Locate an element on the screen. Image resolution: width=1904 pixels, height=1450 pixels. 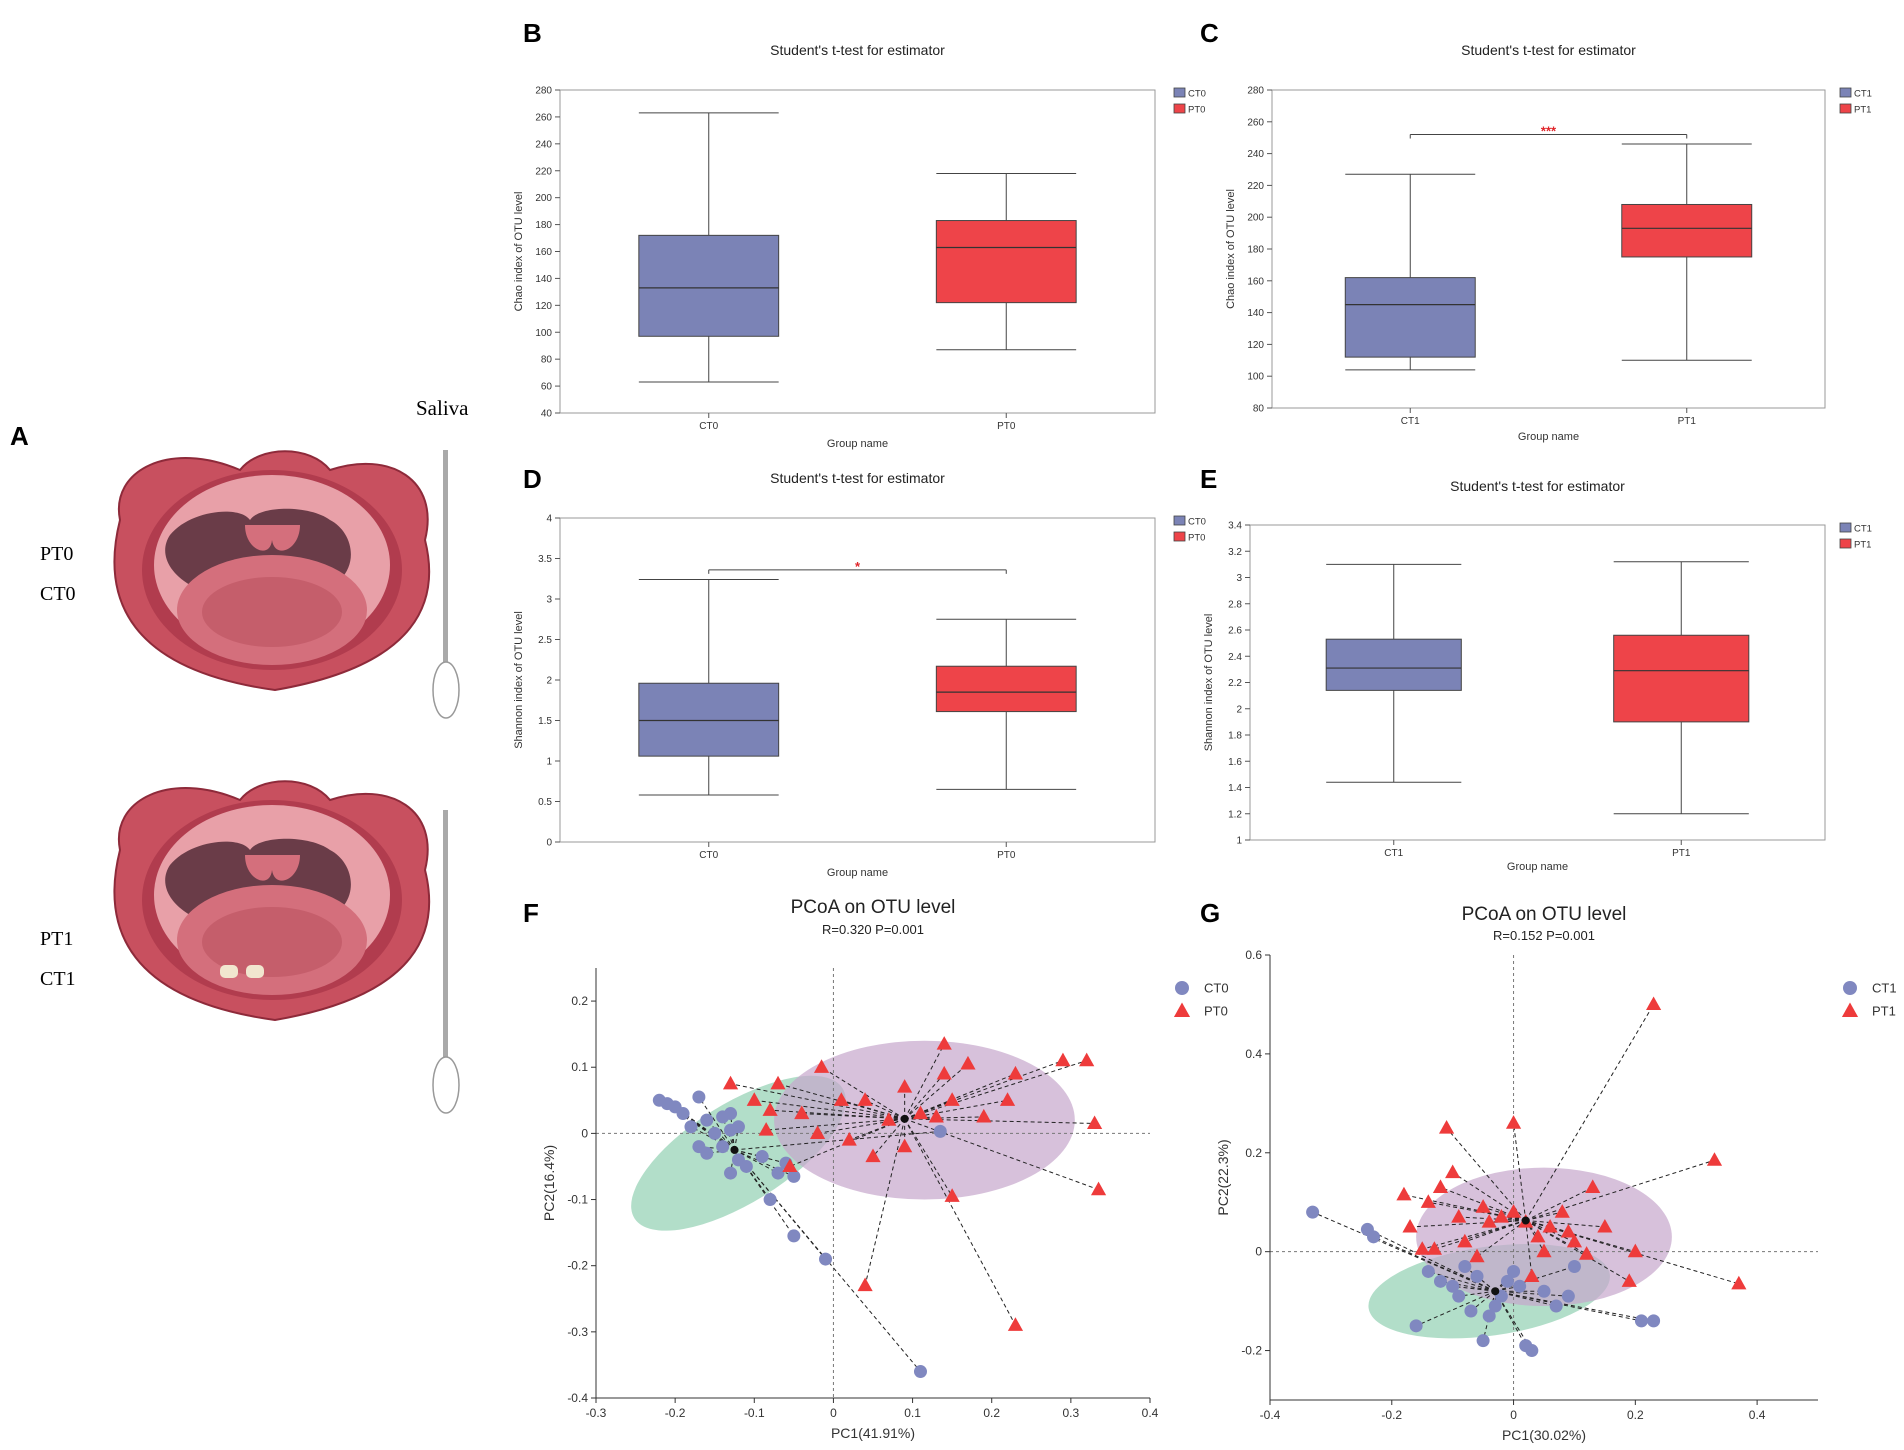
y-tick-label: 4 is located at coordinates (549, 519).